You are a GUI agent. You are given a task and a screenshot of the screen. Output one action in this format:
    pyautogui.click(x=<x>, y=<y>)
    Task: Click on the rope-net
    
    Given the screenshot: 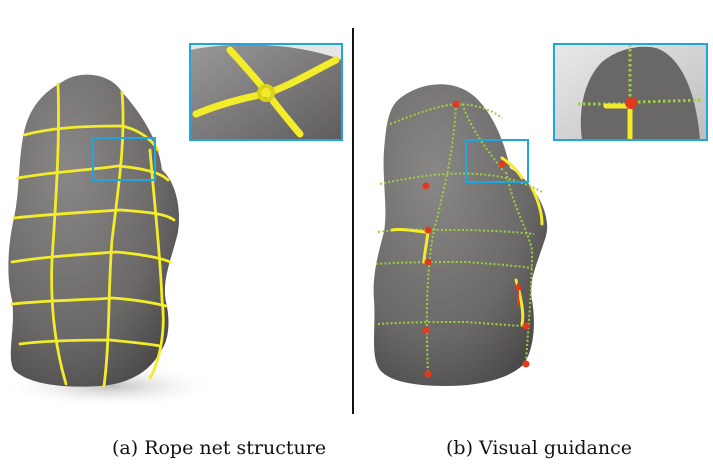 What is the action you would take?
    pyautogui.click(x=93, y=235)
    